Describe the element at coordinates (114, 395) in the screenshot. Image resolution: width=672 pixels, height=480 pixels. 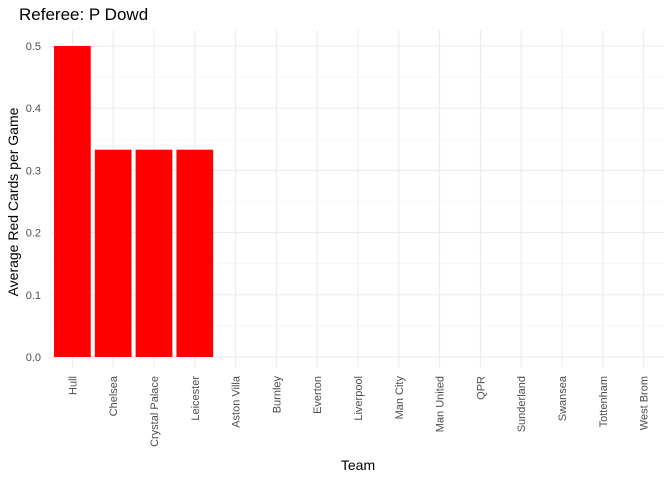
I see `x-tick-label: Chelsea` at that location.